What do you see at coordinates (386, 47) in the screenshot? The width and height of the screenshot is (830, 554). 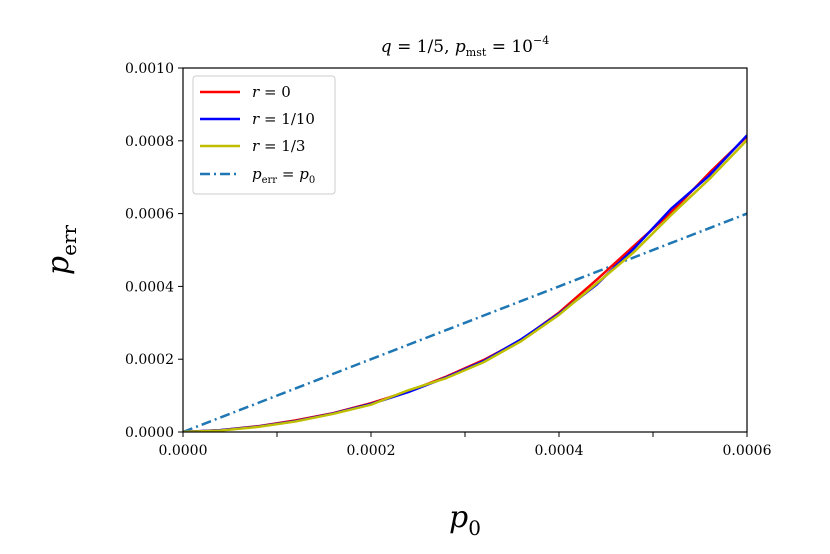 I see `title-q-symbol: q` at bounding box center [386, 47].